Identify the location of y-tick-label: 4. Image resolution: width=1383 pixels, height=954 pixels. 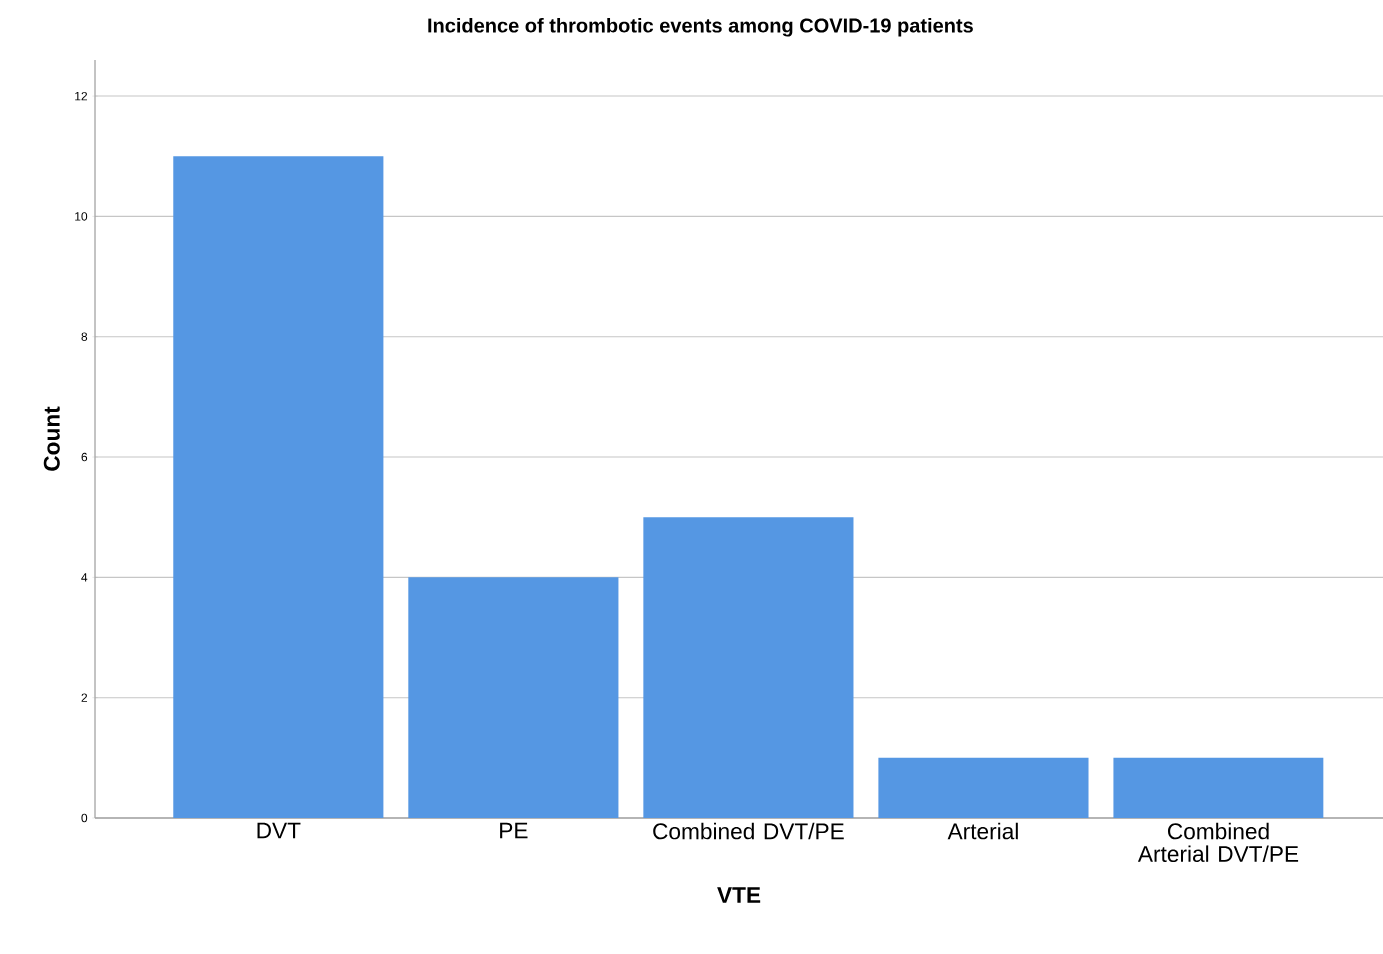
(84, 577).